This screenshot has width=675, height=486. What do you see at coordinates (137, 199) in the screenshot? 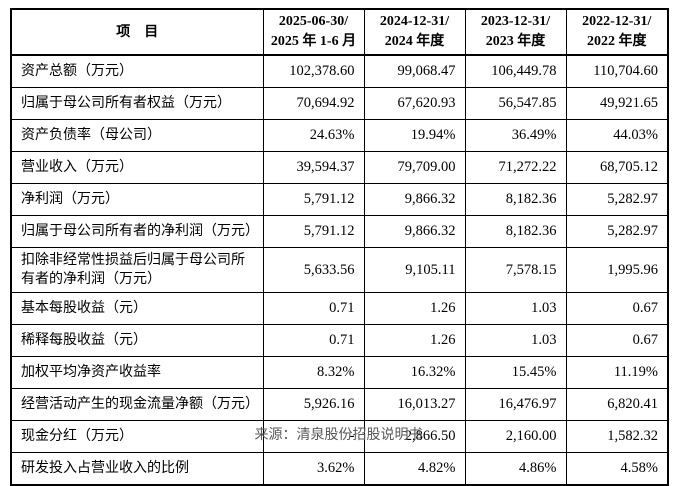
I see `row-item-label: 净利润（万元）` at bounding box center [137, 199].